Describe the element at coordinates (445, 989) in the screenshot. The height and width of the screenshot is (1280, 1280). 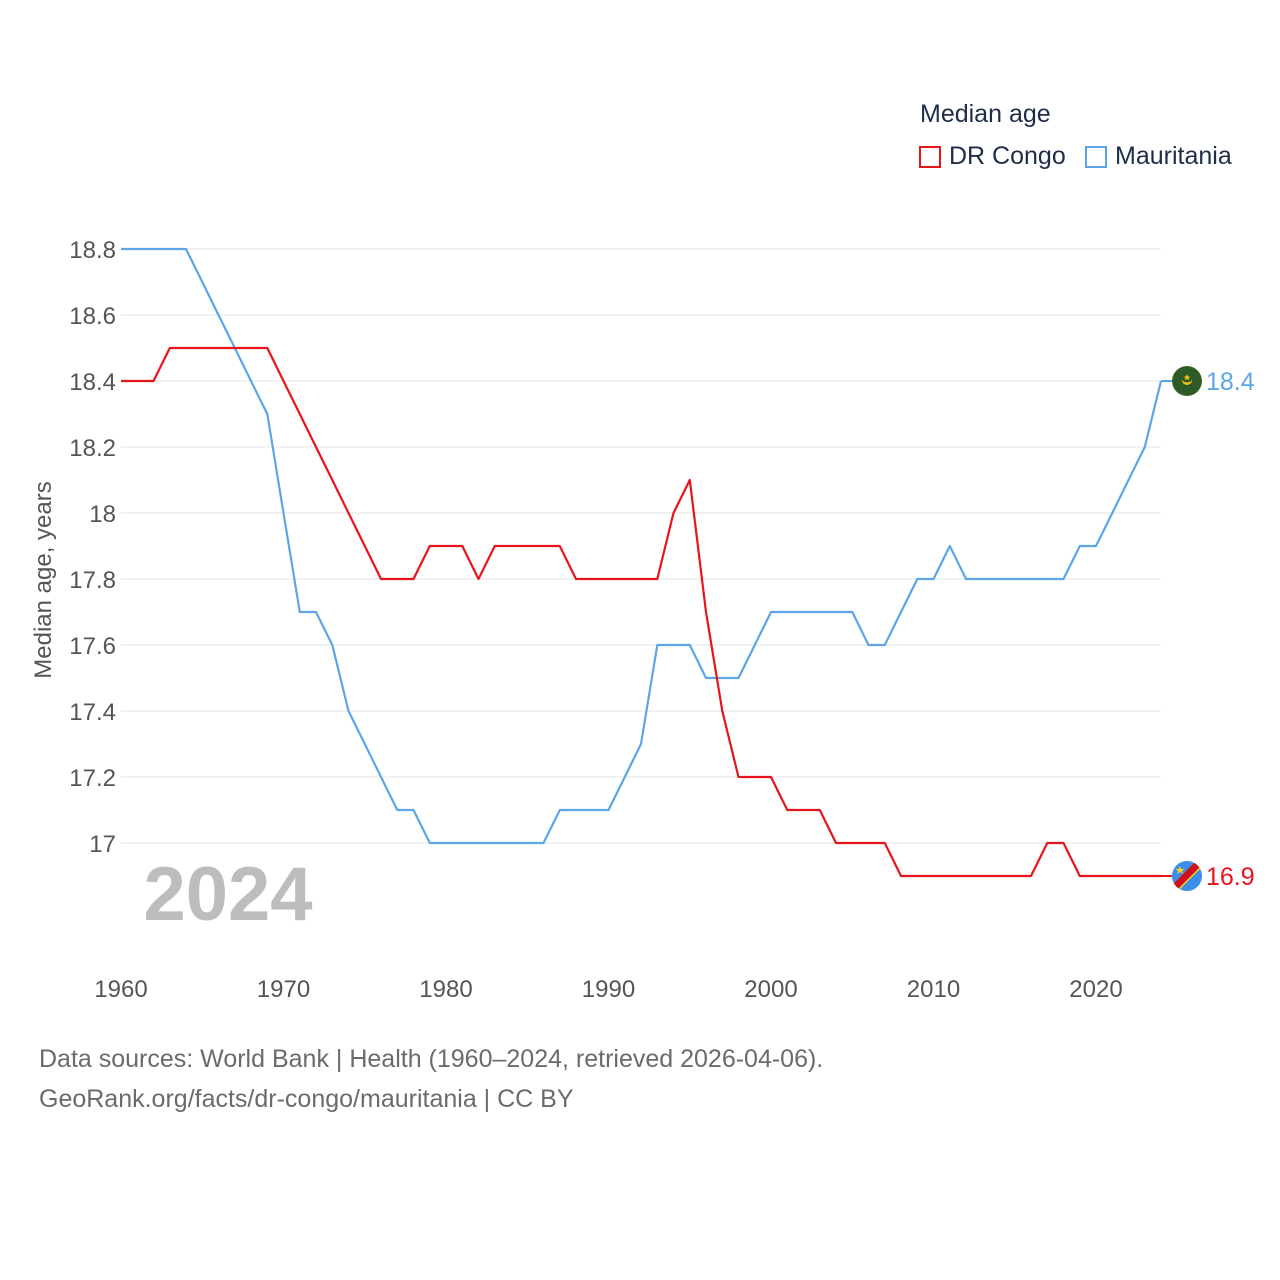
I see `x-tick-label: 1980` at that location.